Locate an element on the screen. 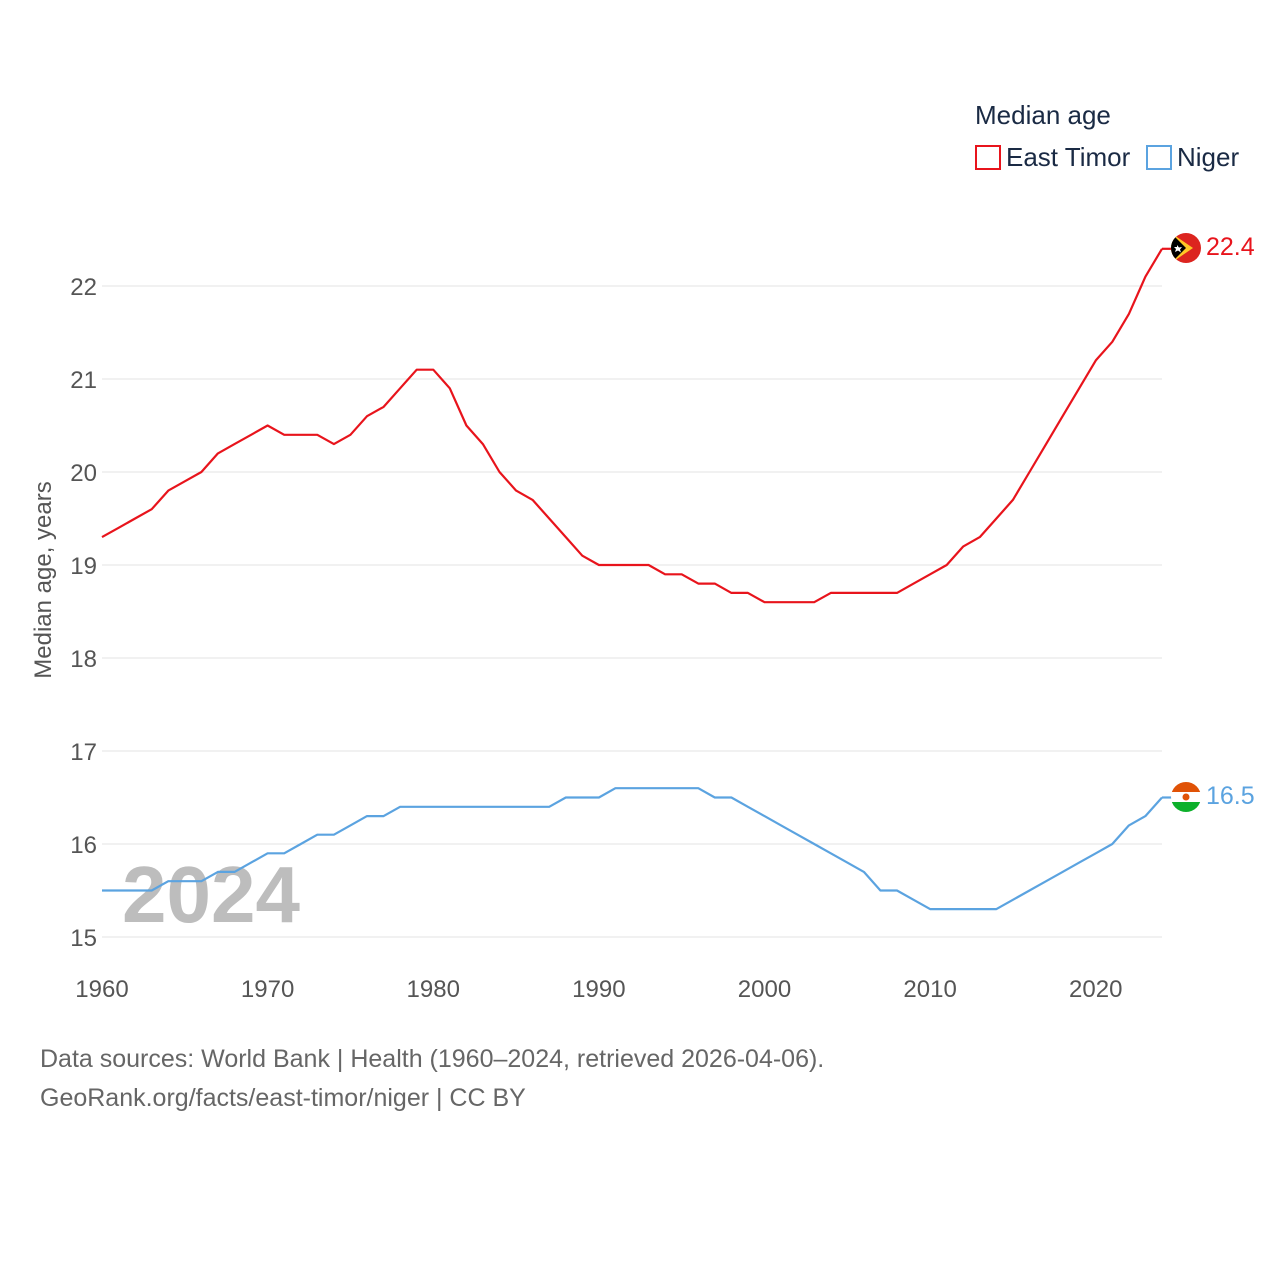 This screenshot has height=1280, width=1280. y-tick-label-19: 19 is located at coordinates (83, 566).